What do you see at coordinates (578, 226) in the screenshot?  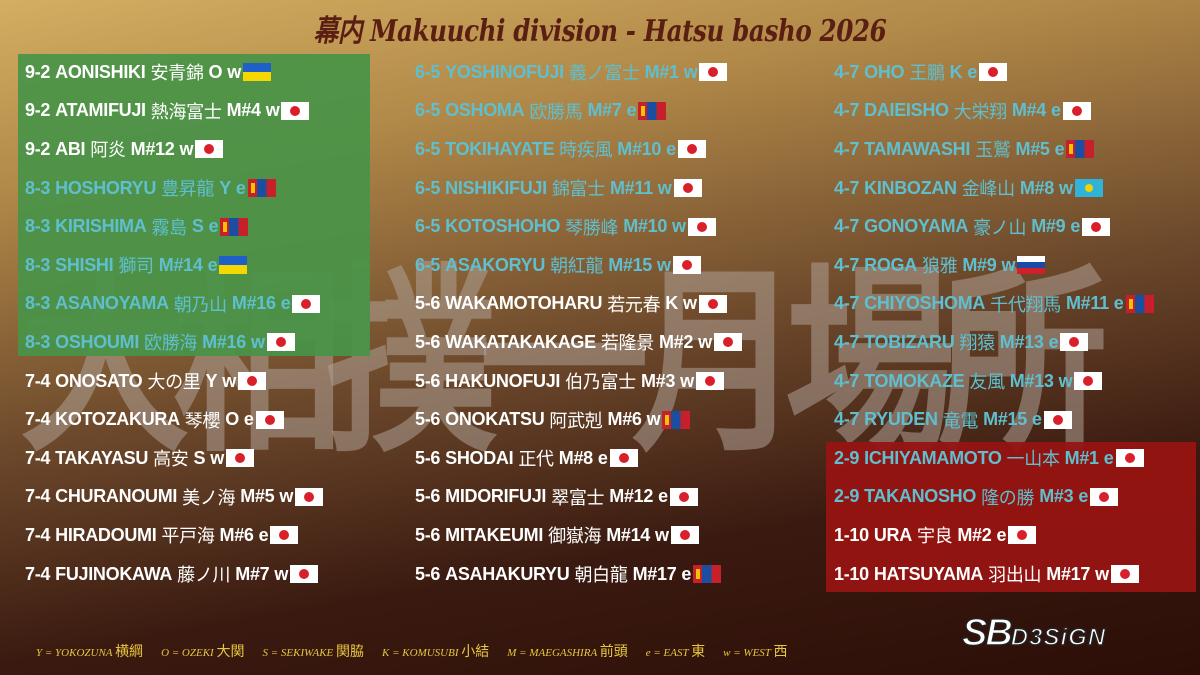 I see `wrestler-row: 6-5 KOTOSHOHO 琴勝峰 M#10 w` at bounding box center [578, 226].